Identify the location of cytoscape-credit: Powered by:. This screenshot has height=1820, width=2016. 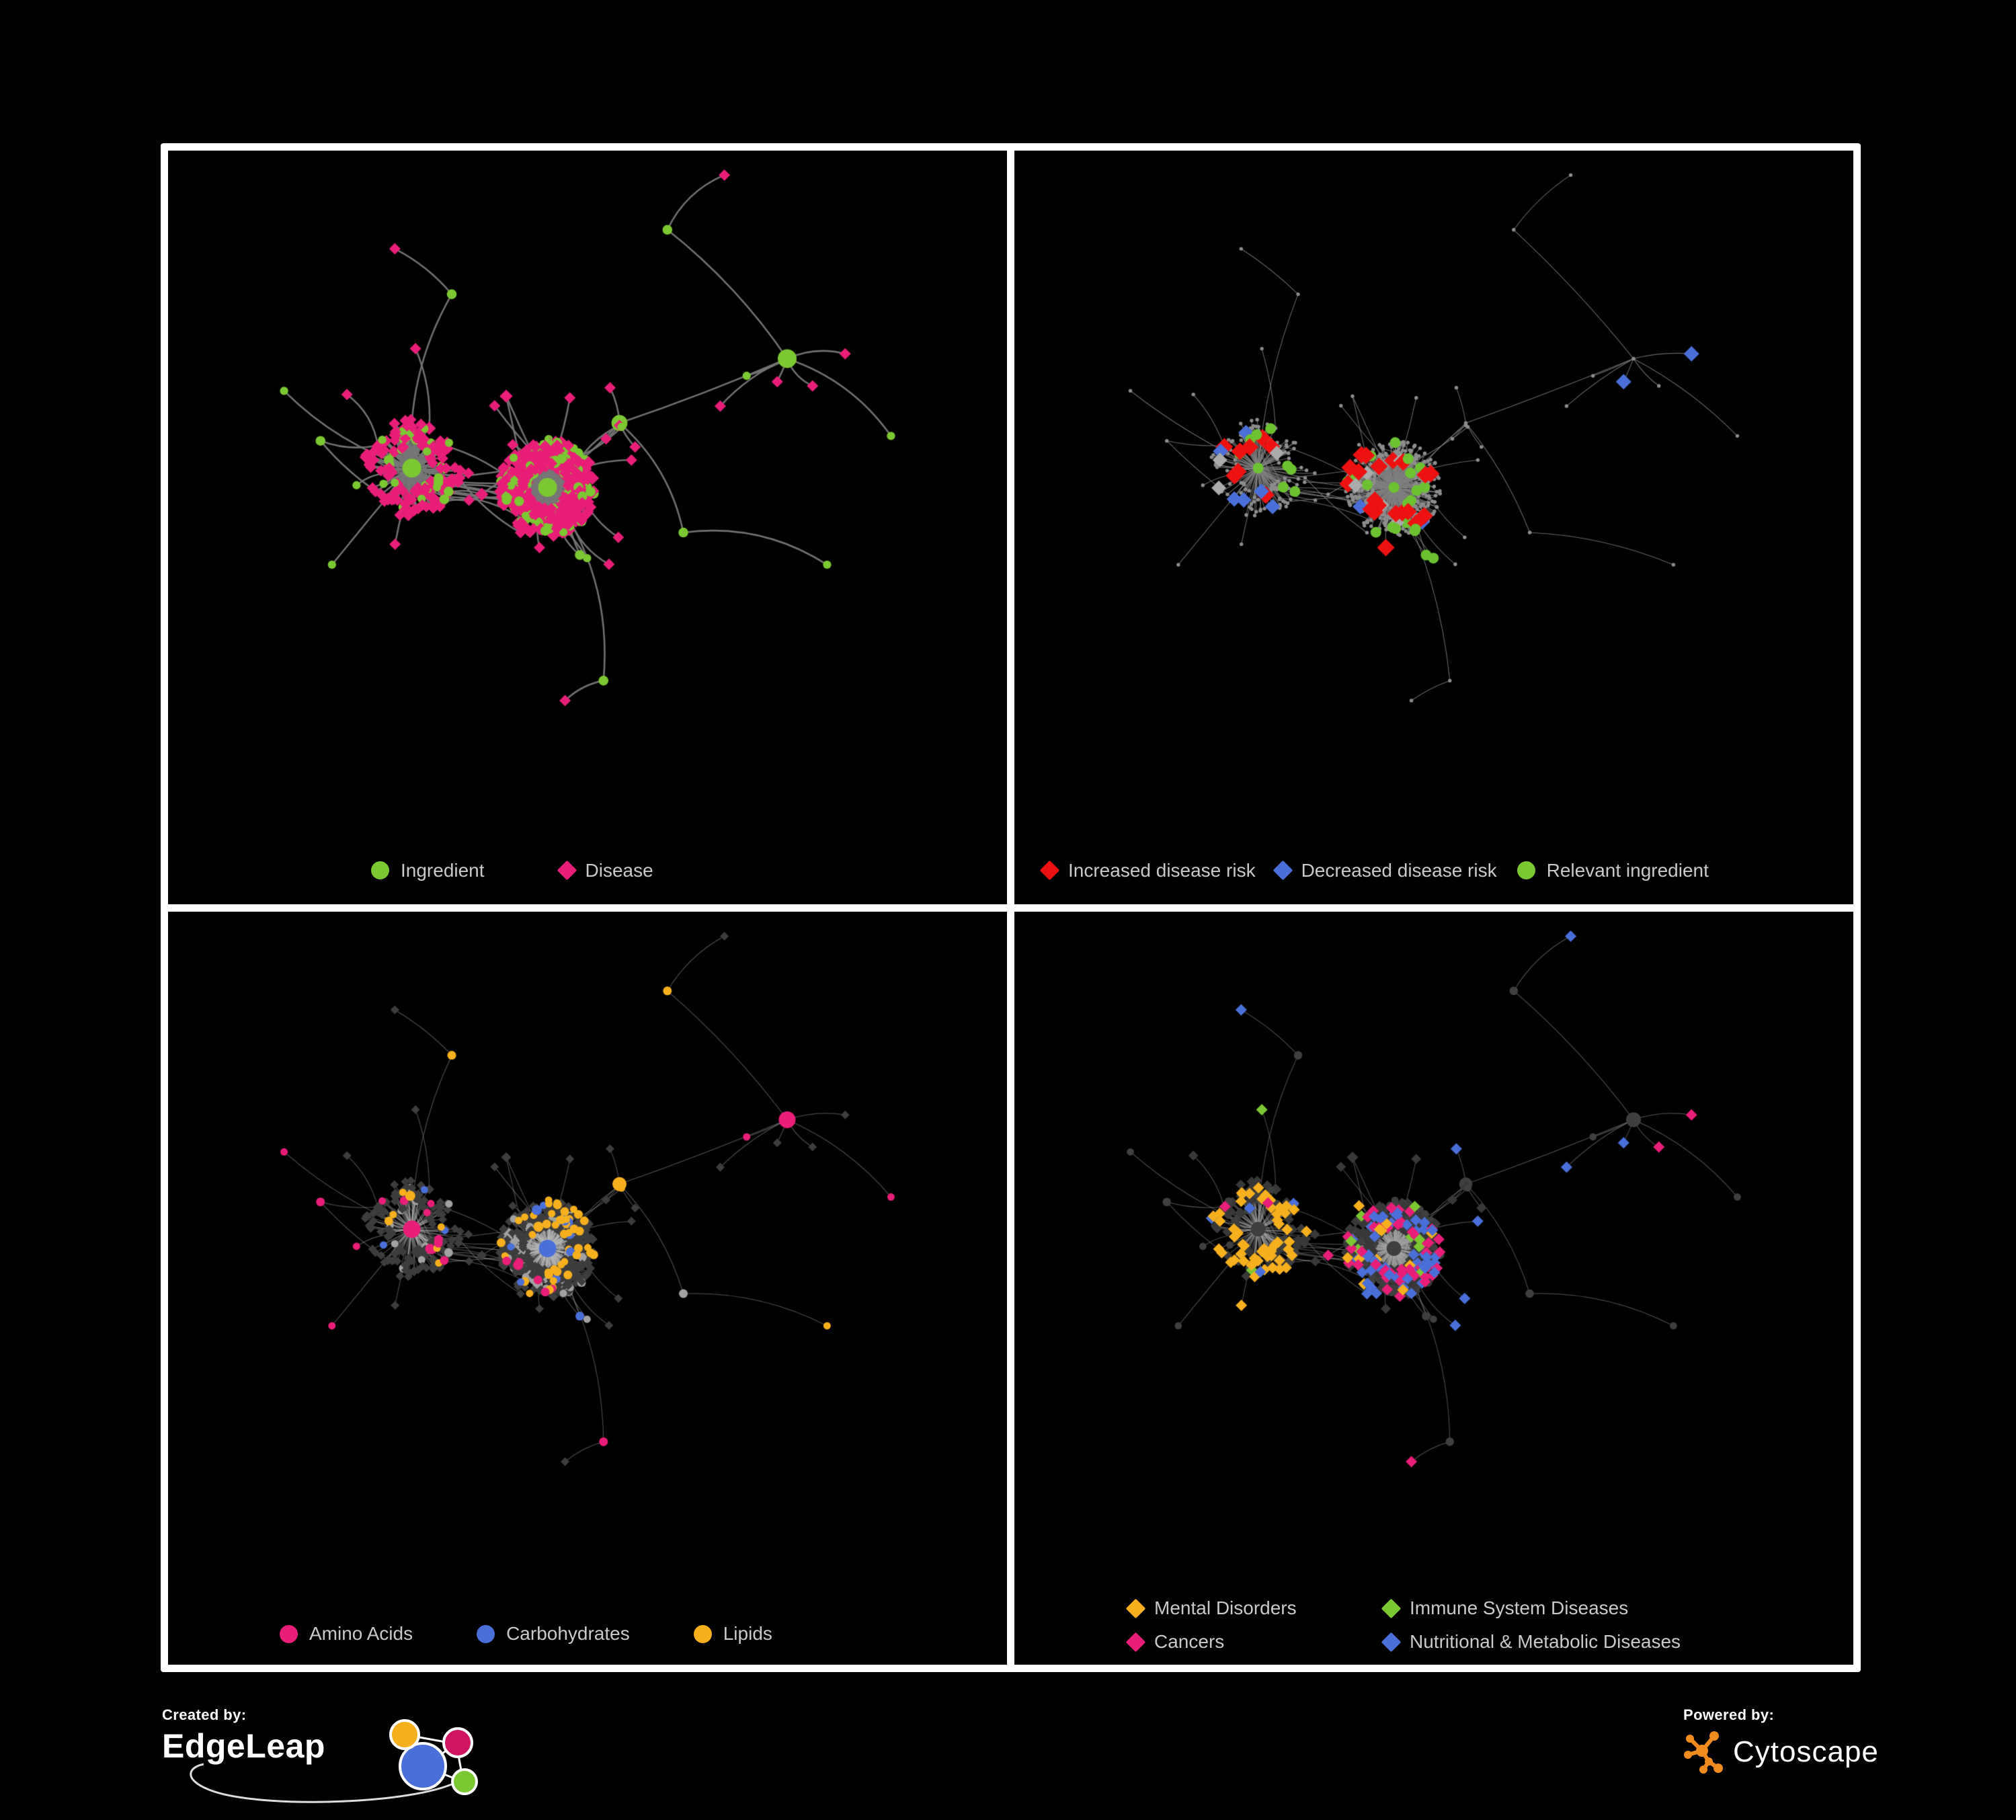
(1824, 1753).